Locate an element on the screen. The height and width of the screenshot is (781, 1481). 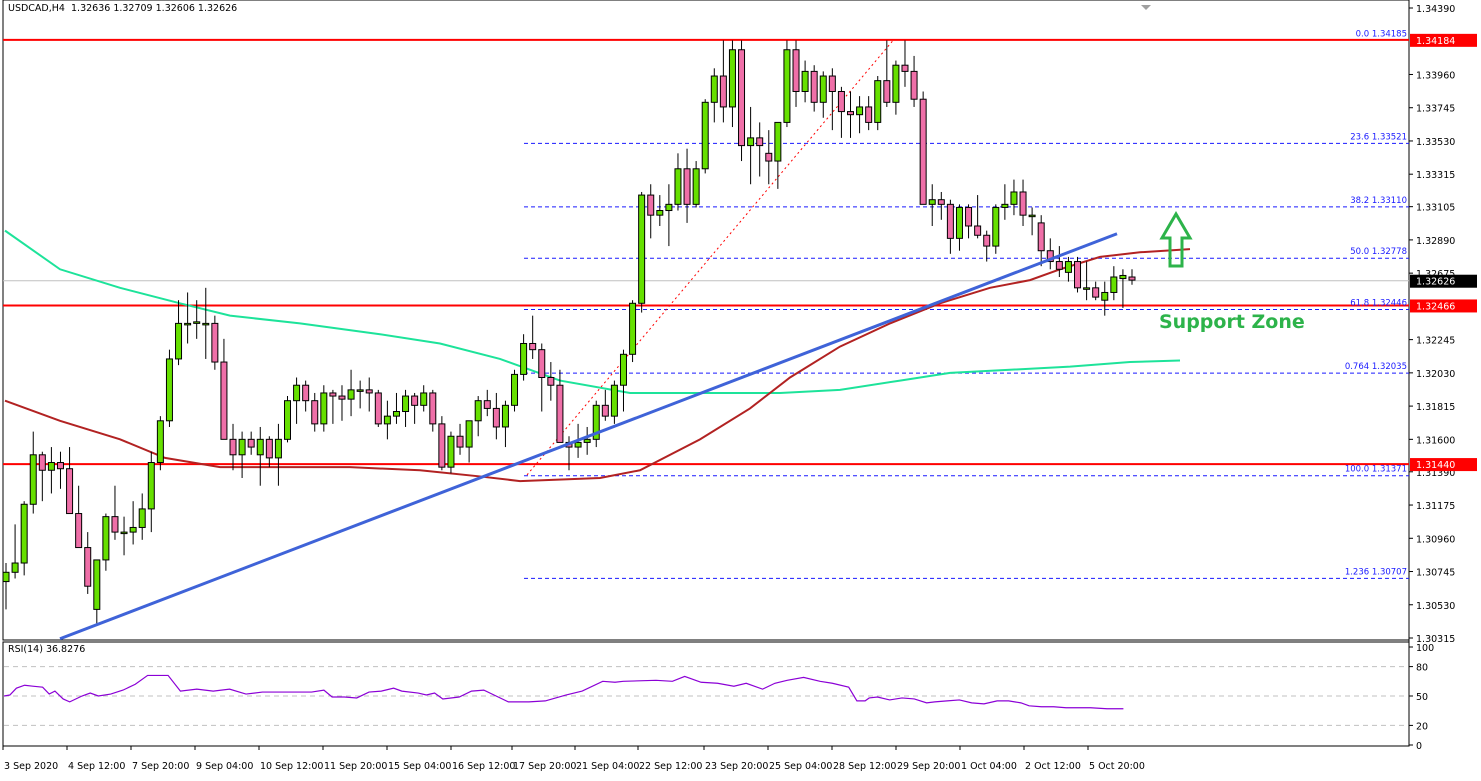
fib-level-label: 0.0 1.34185 is located at coordinates (1381, 35).